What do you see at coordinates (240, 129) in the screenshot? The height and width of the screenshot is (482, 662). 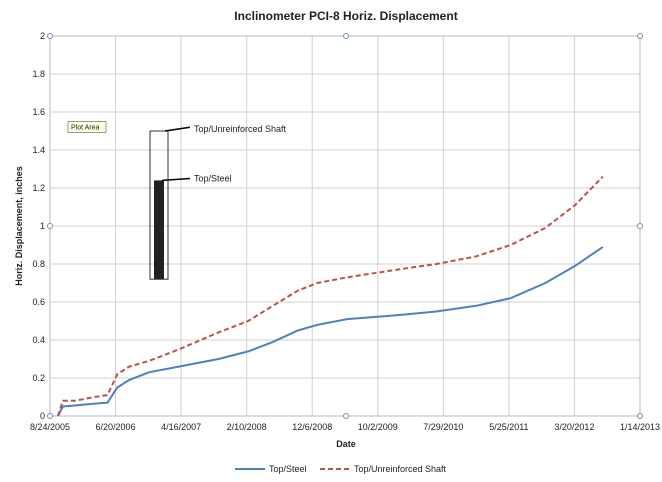 I see `annotation: Top/Unreinforced Shaft` at bounding box center [240, 129].